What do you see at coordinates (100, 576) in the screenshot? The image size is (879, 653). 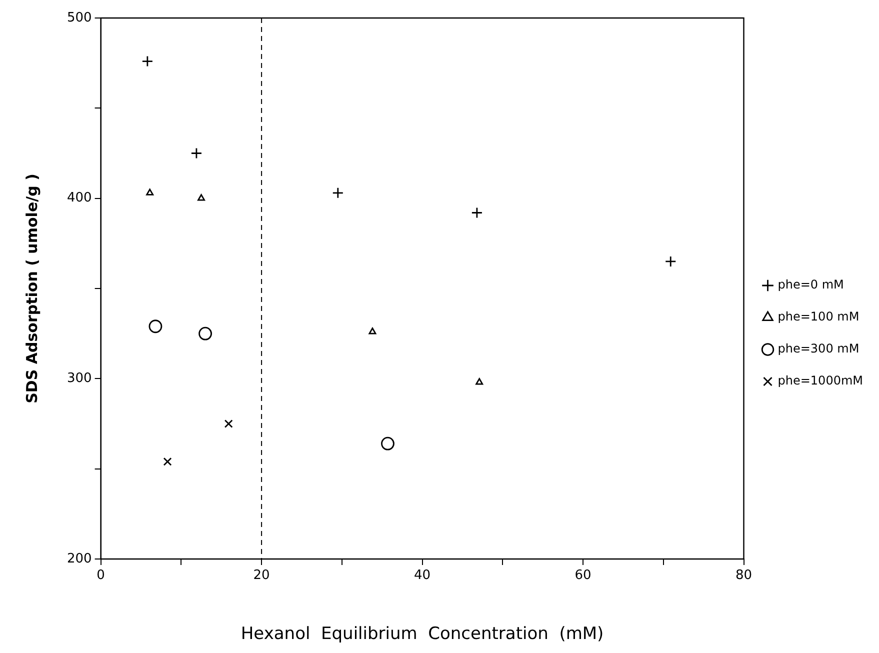 I see `x-tick-label: 0` at bounding box center [100, 576].